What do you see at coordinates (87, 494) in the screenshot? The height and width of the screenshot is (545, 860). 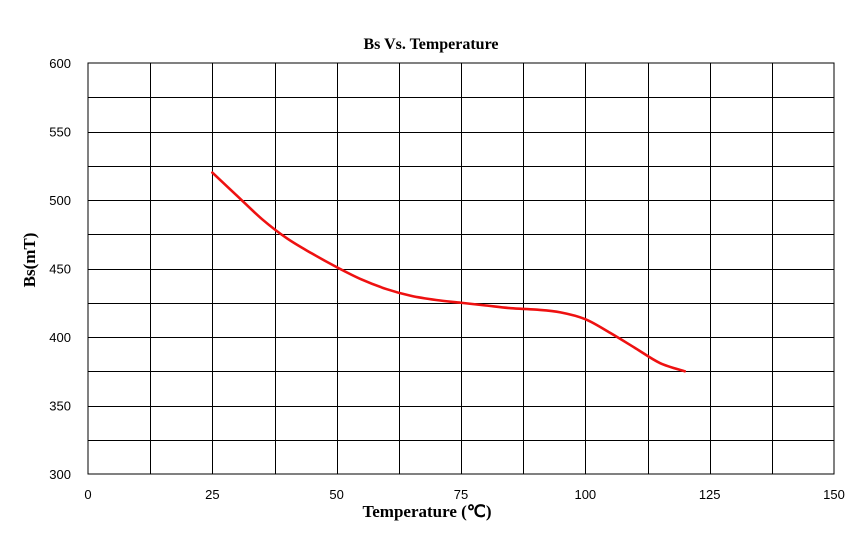 I see `x-tick-label: 0` at bounding box center [87, 494].